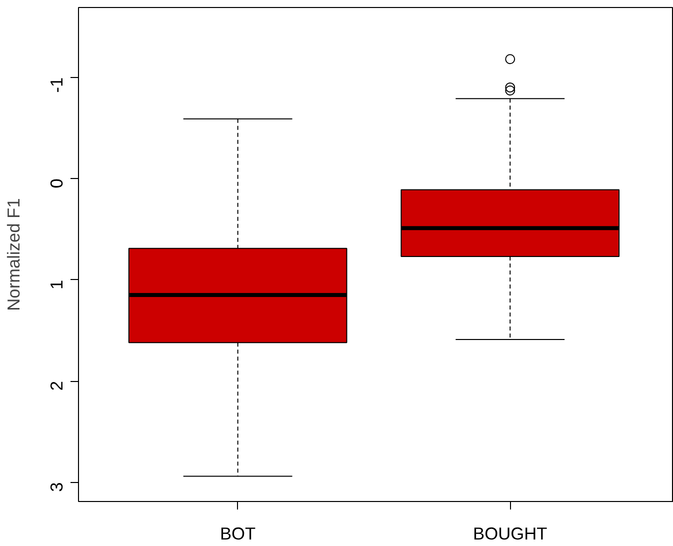 Image resolution: width=673 pixels, height=546 pixels. What do you see at coordinates (56, 285) in the screenshot?
I see `y-tick-label: 1` at bounding box center [56, 285].